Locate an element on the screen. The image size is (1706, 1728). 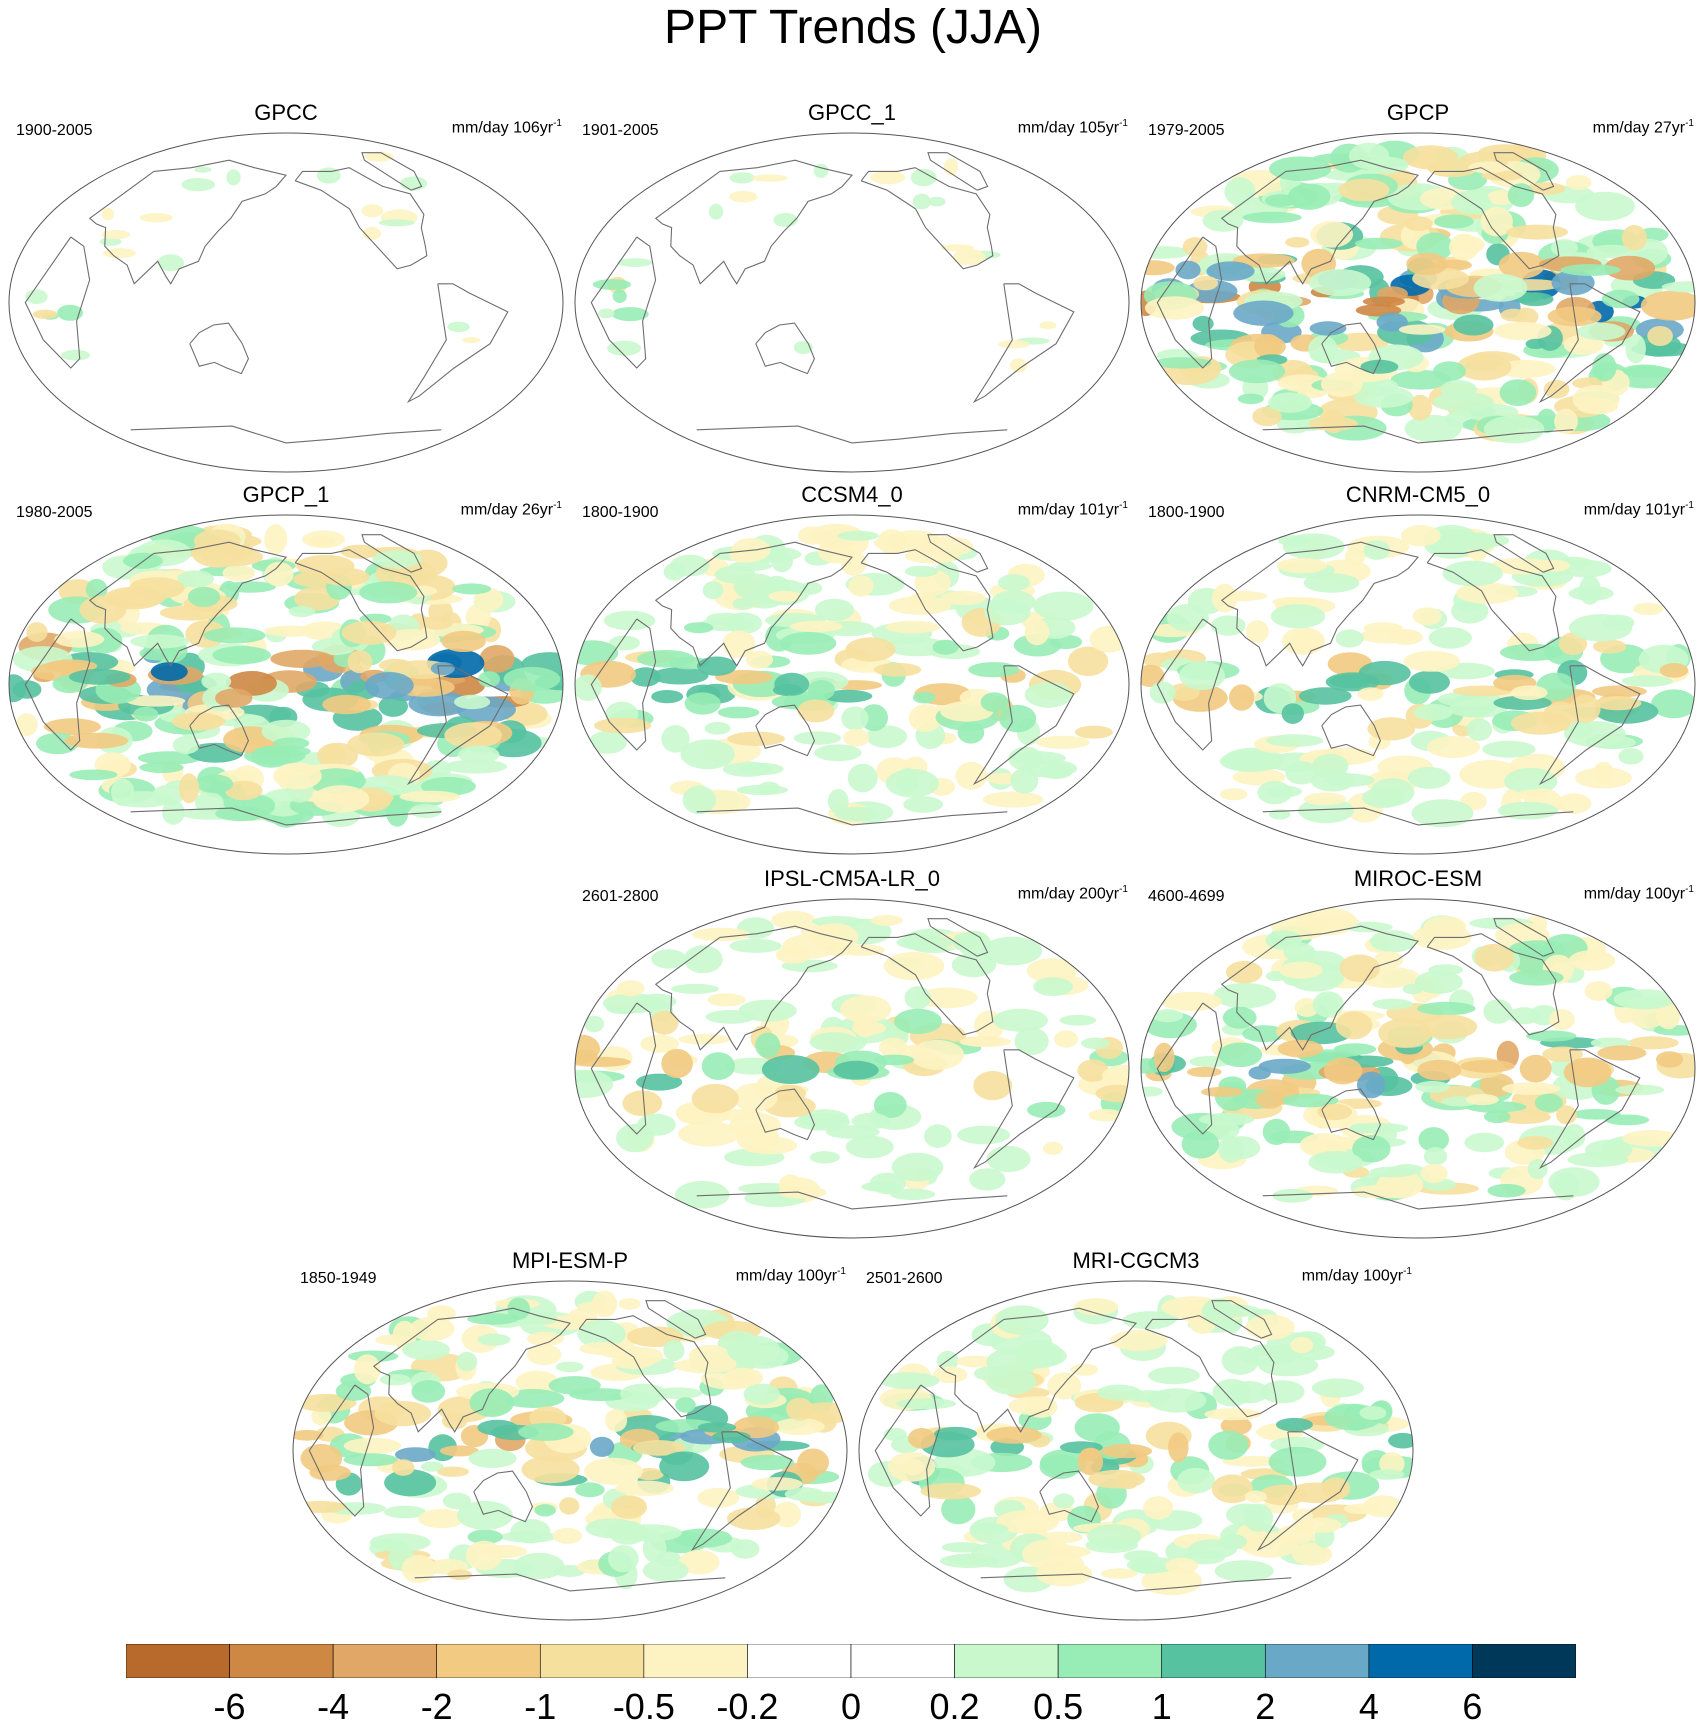
panel-title: GPCP is located at coordinates (1418, 112).